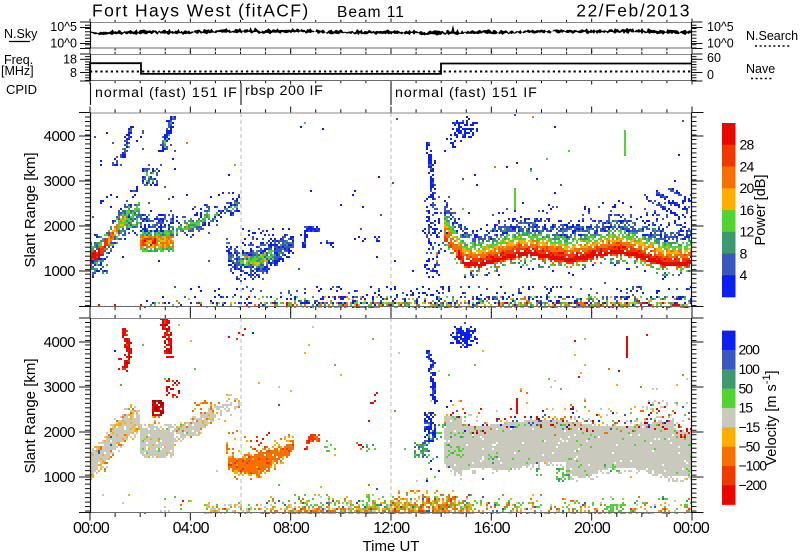 The image size is (800, 554). Describe the element at coordinates (747, 210) in the screenshot. I see `svg-text: 16` at that location.